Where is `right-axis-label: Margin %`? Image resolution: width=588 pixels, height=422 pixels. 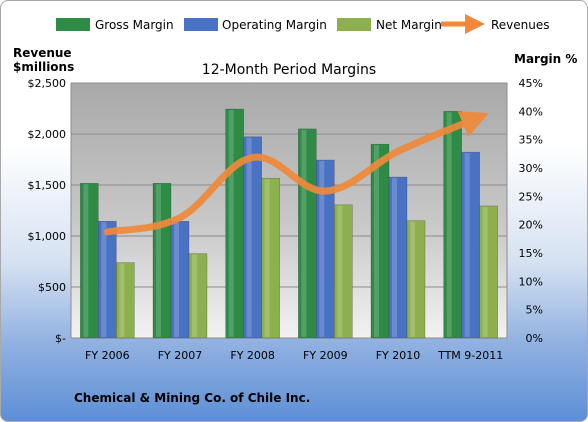
right-axis-label: Margin % is located at coordinates (545, 59).